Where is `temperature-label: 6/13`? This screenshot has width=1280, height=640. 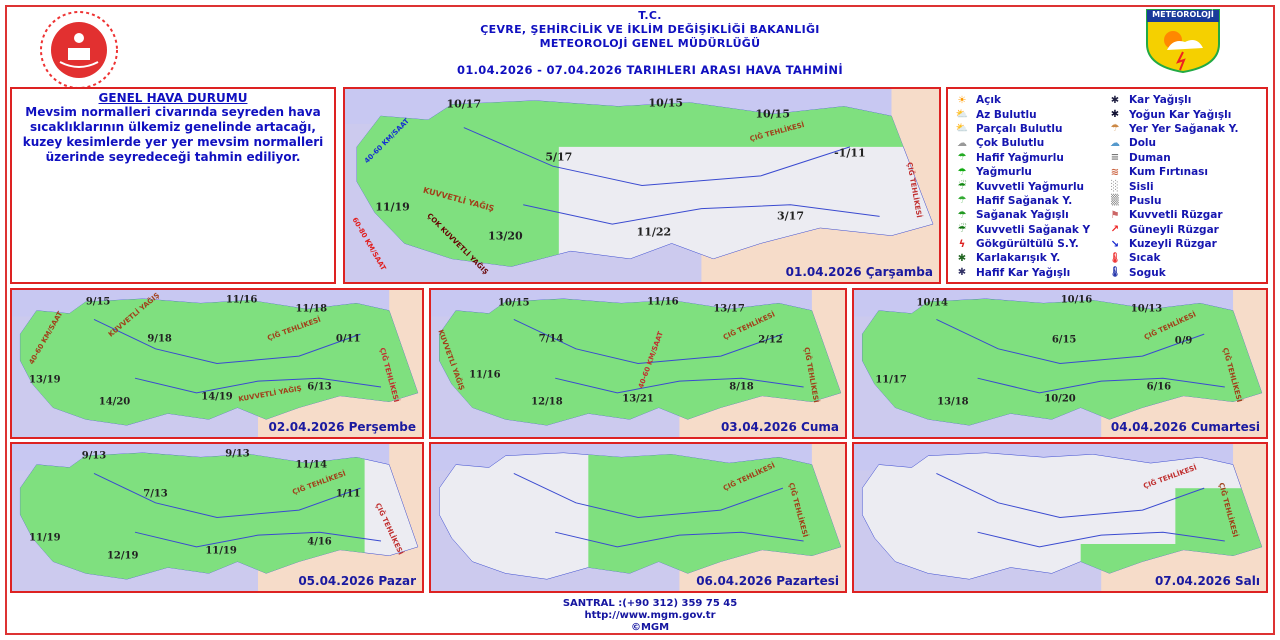
temperature-label: 6/13 is located at coordinates (319, 387).